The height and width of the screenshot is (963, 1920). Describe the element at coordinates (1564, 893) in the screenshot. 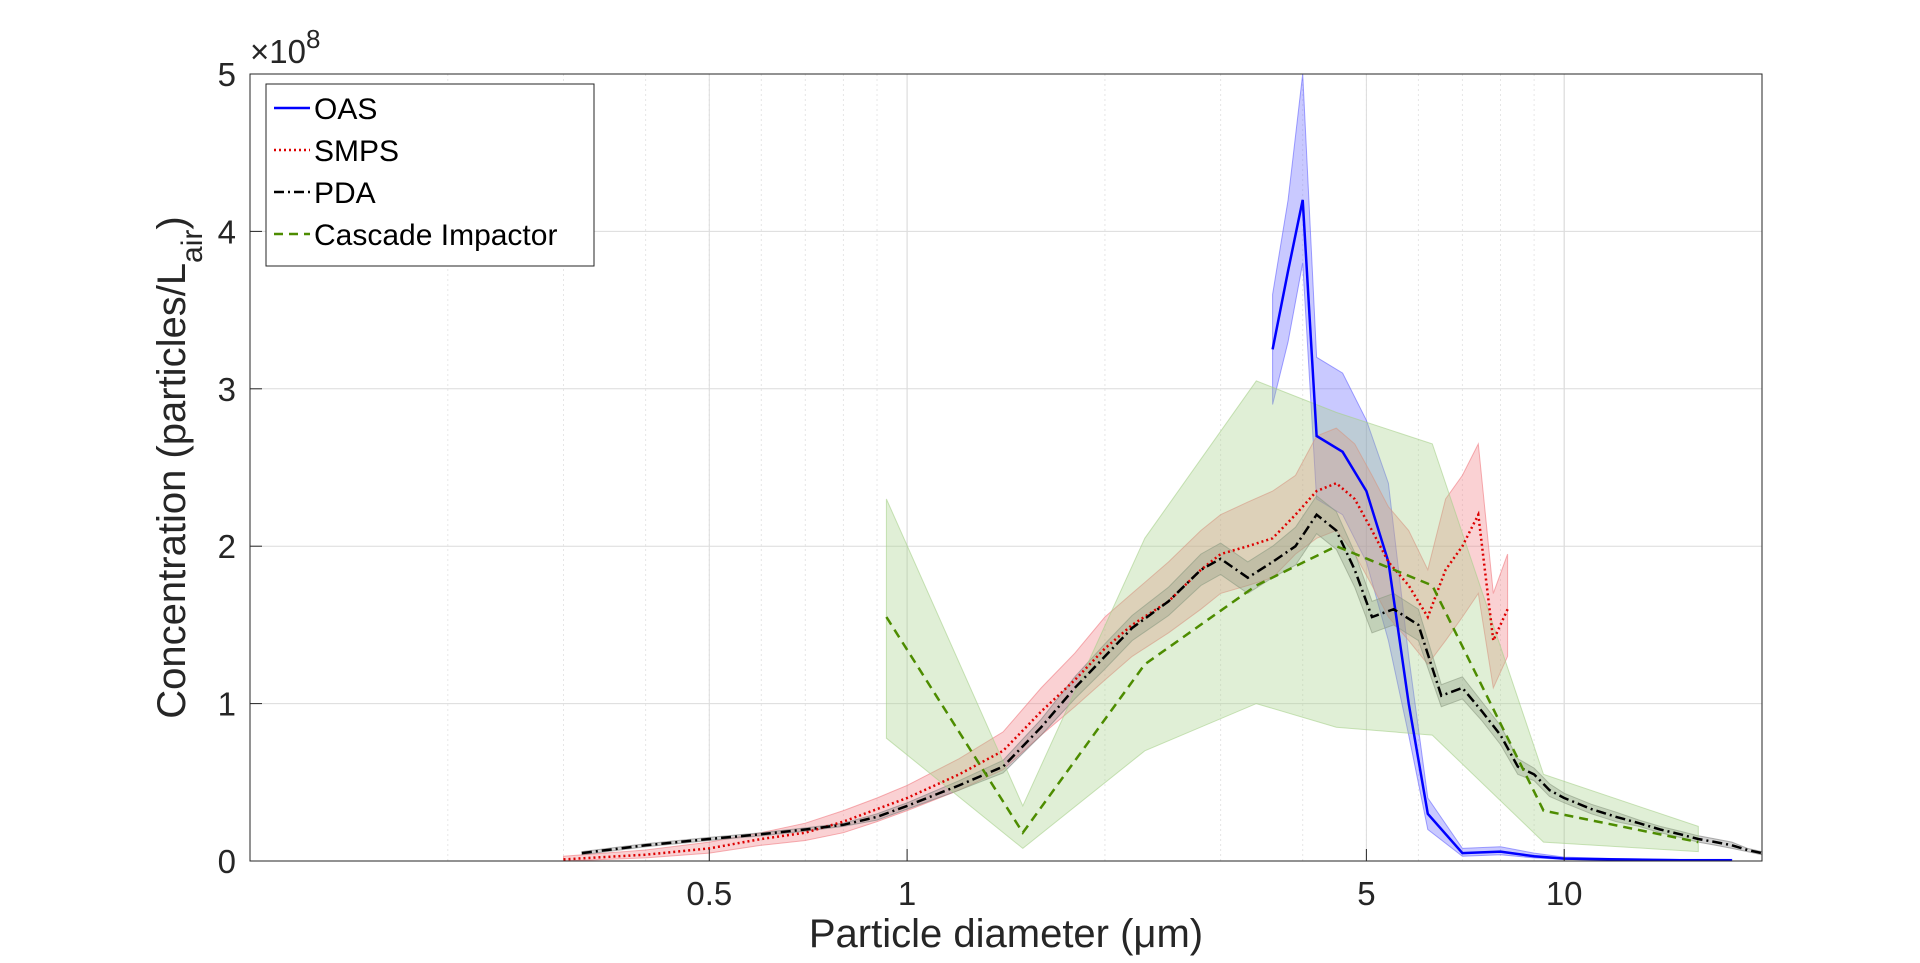

I see `x-tick-label: 10` at that location.